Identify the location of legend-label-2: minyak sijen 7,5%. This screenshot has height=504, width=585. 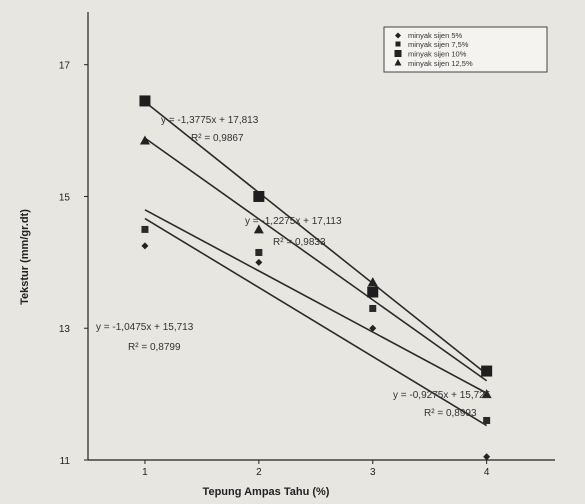
(438, 44).